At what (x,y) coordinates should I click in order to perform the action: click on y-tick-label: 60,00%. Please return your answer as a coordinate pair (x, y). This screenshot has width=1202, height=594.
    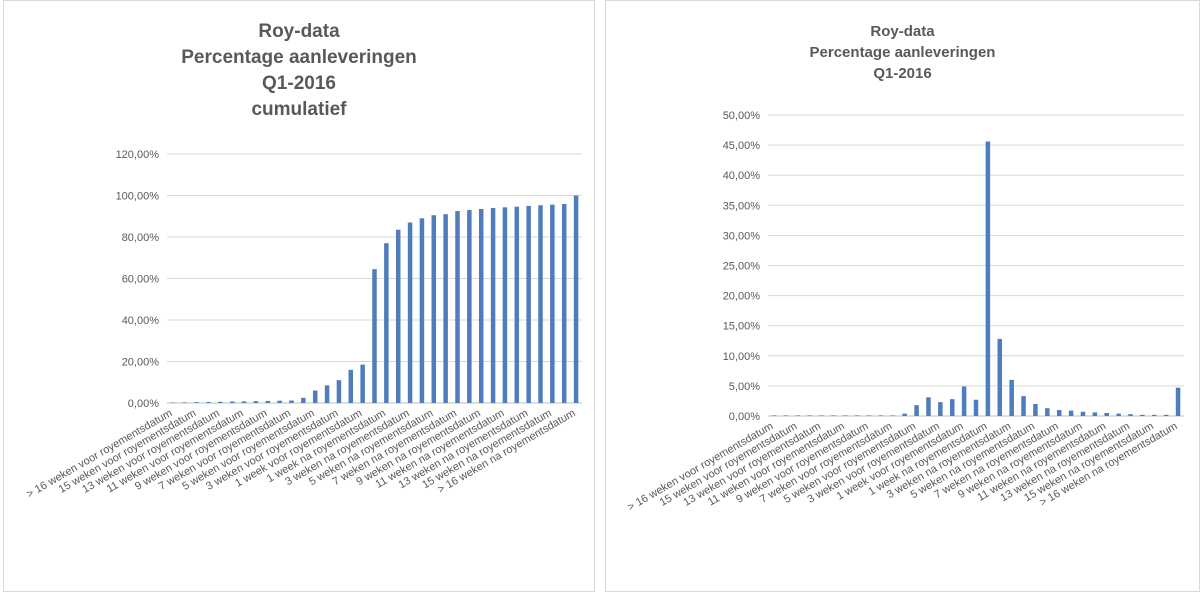
    Looking at the image, I should click on (141, 280).